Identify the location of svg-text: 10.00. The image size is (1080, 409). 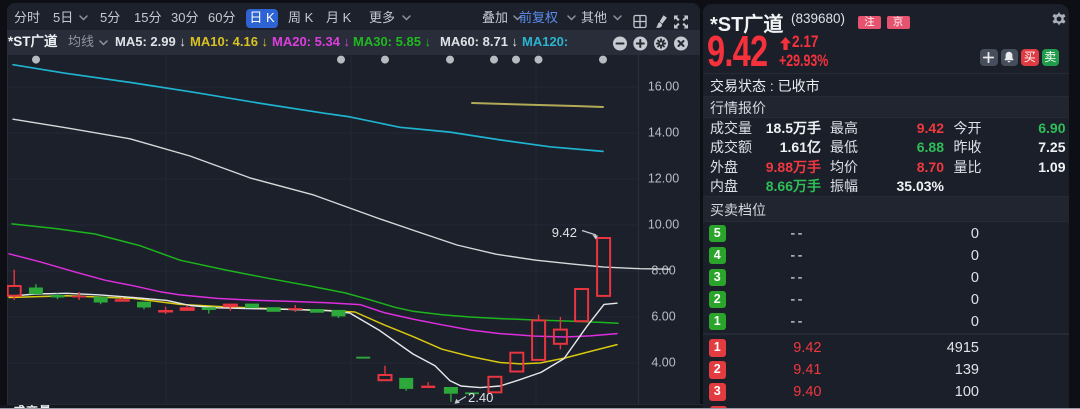
(663, 225).